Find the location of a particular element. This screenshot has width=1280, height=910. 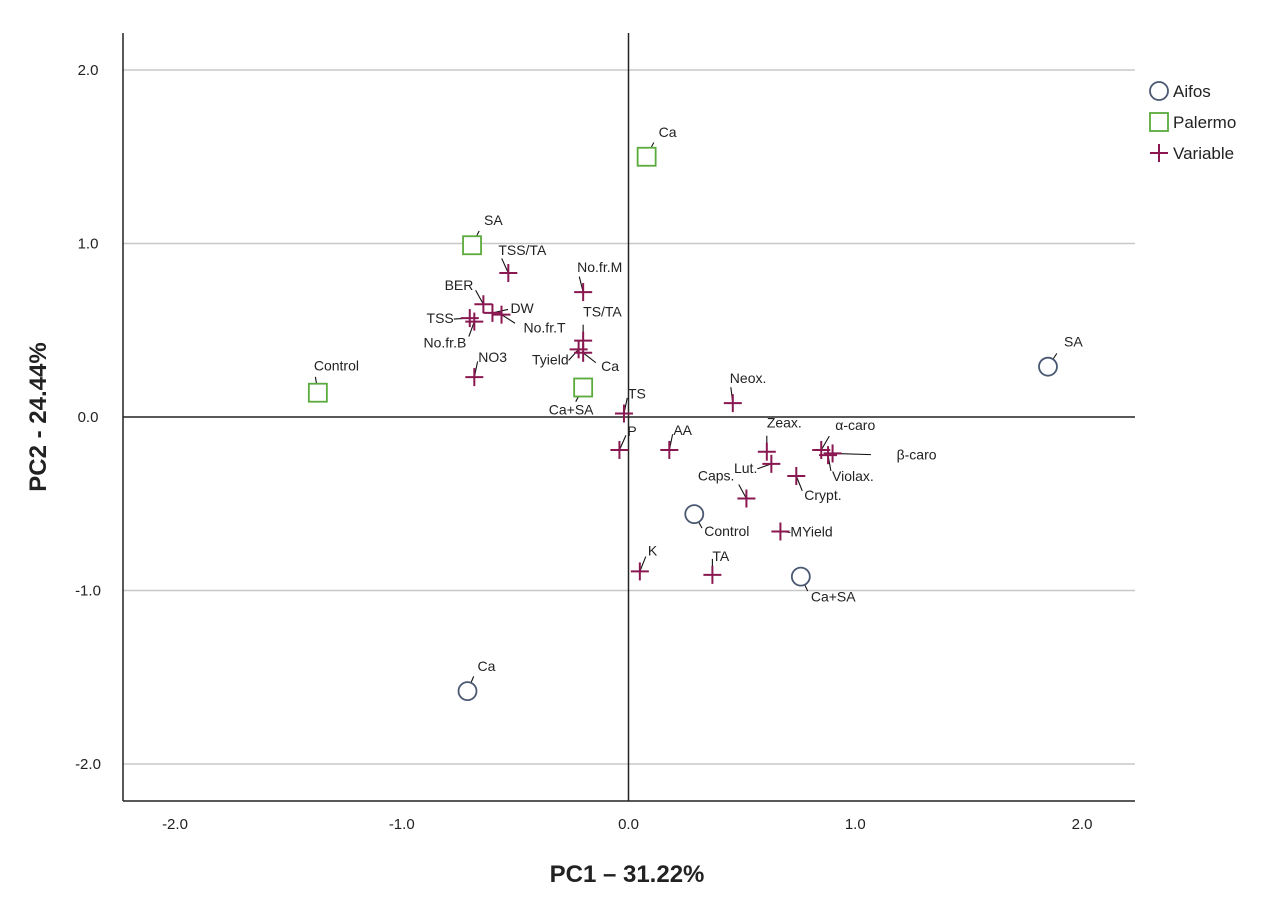

point-label: TSS/TA is located at coordinates (522, 250).